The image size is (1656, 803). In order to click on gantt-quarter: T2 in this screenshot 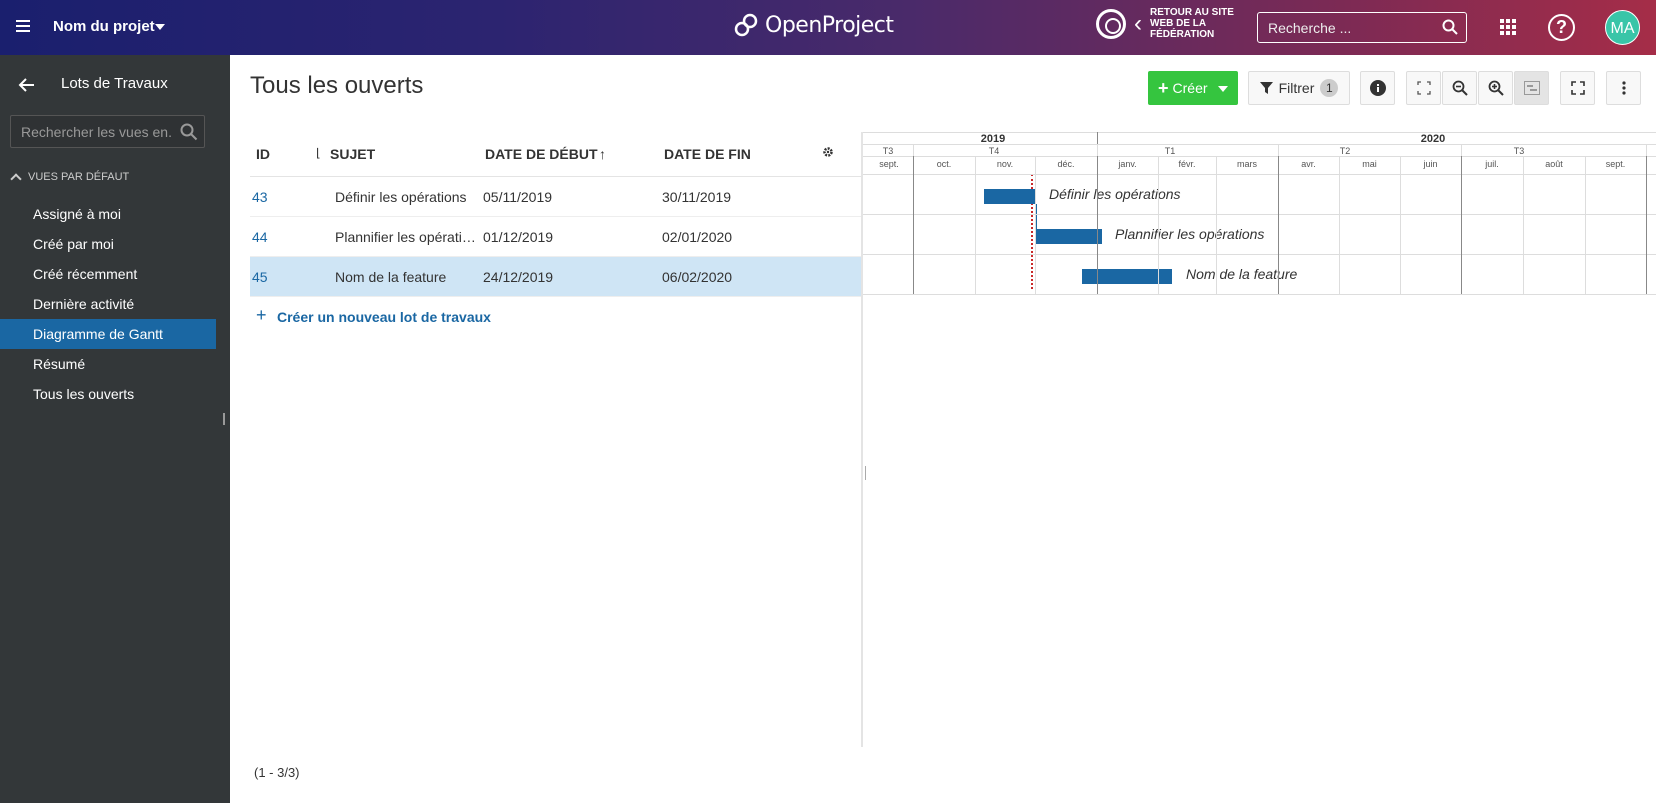, I will do `click(1345, 151)`.